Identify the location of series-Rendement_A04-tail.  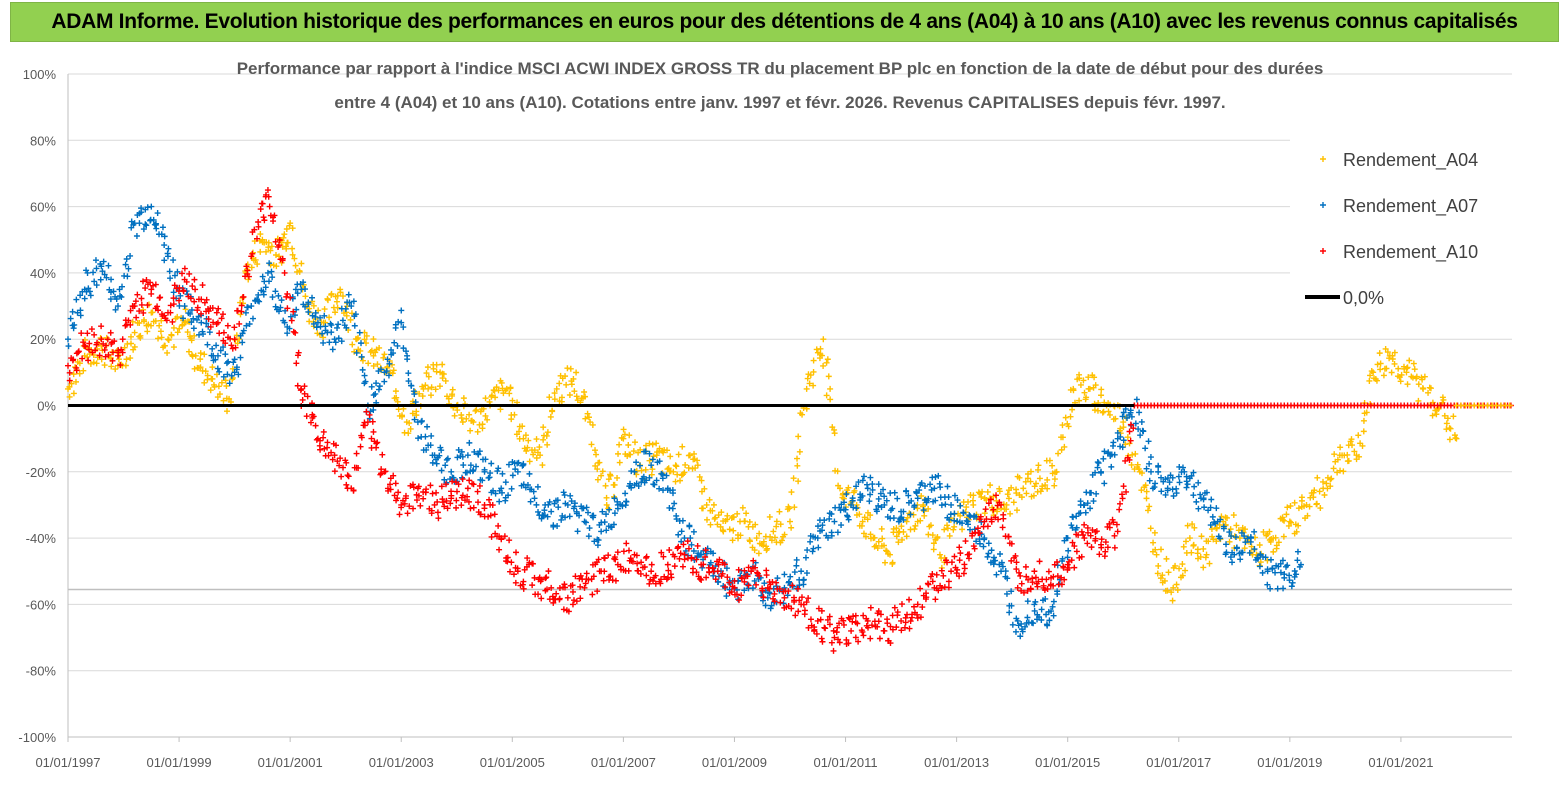
(1483, 405).